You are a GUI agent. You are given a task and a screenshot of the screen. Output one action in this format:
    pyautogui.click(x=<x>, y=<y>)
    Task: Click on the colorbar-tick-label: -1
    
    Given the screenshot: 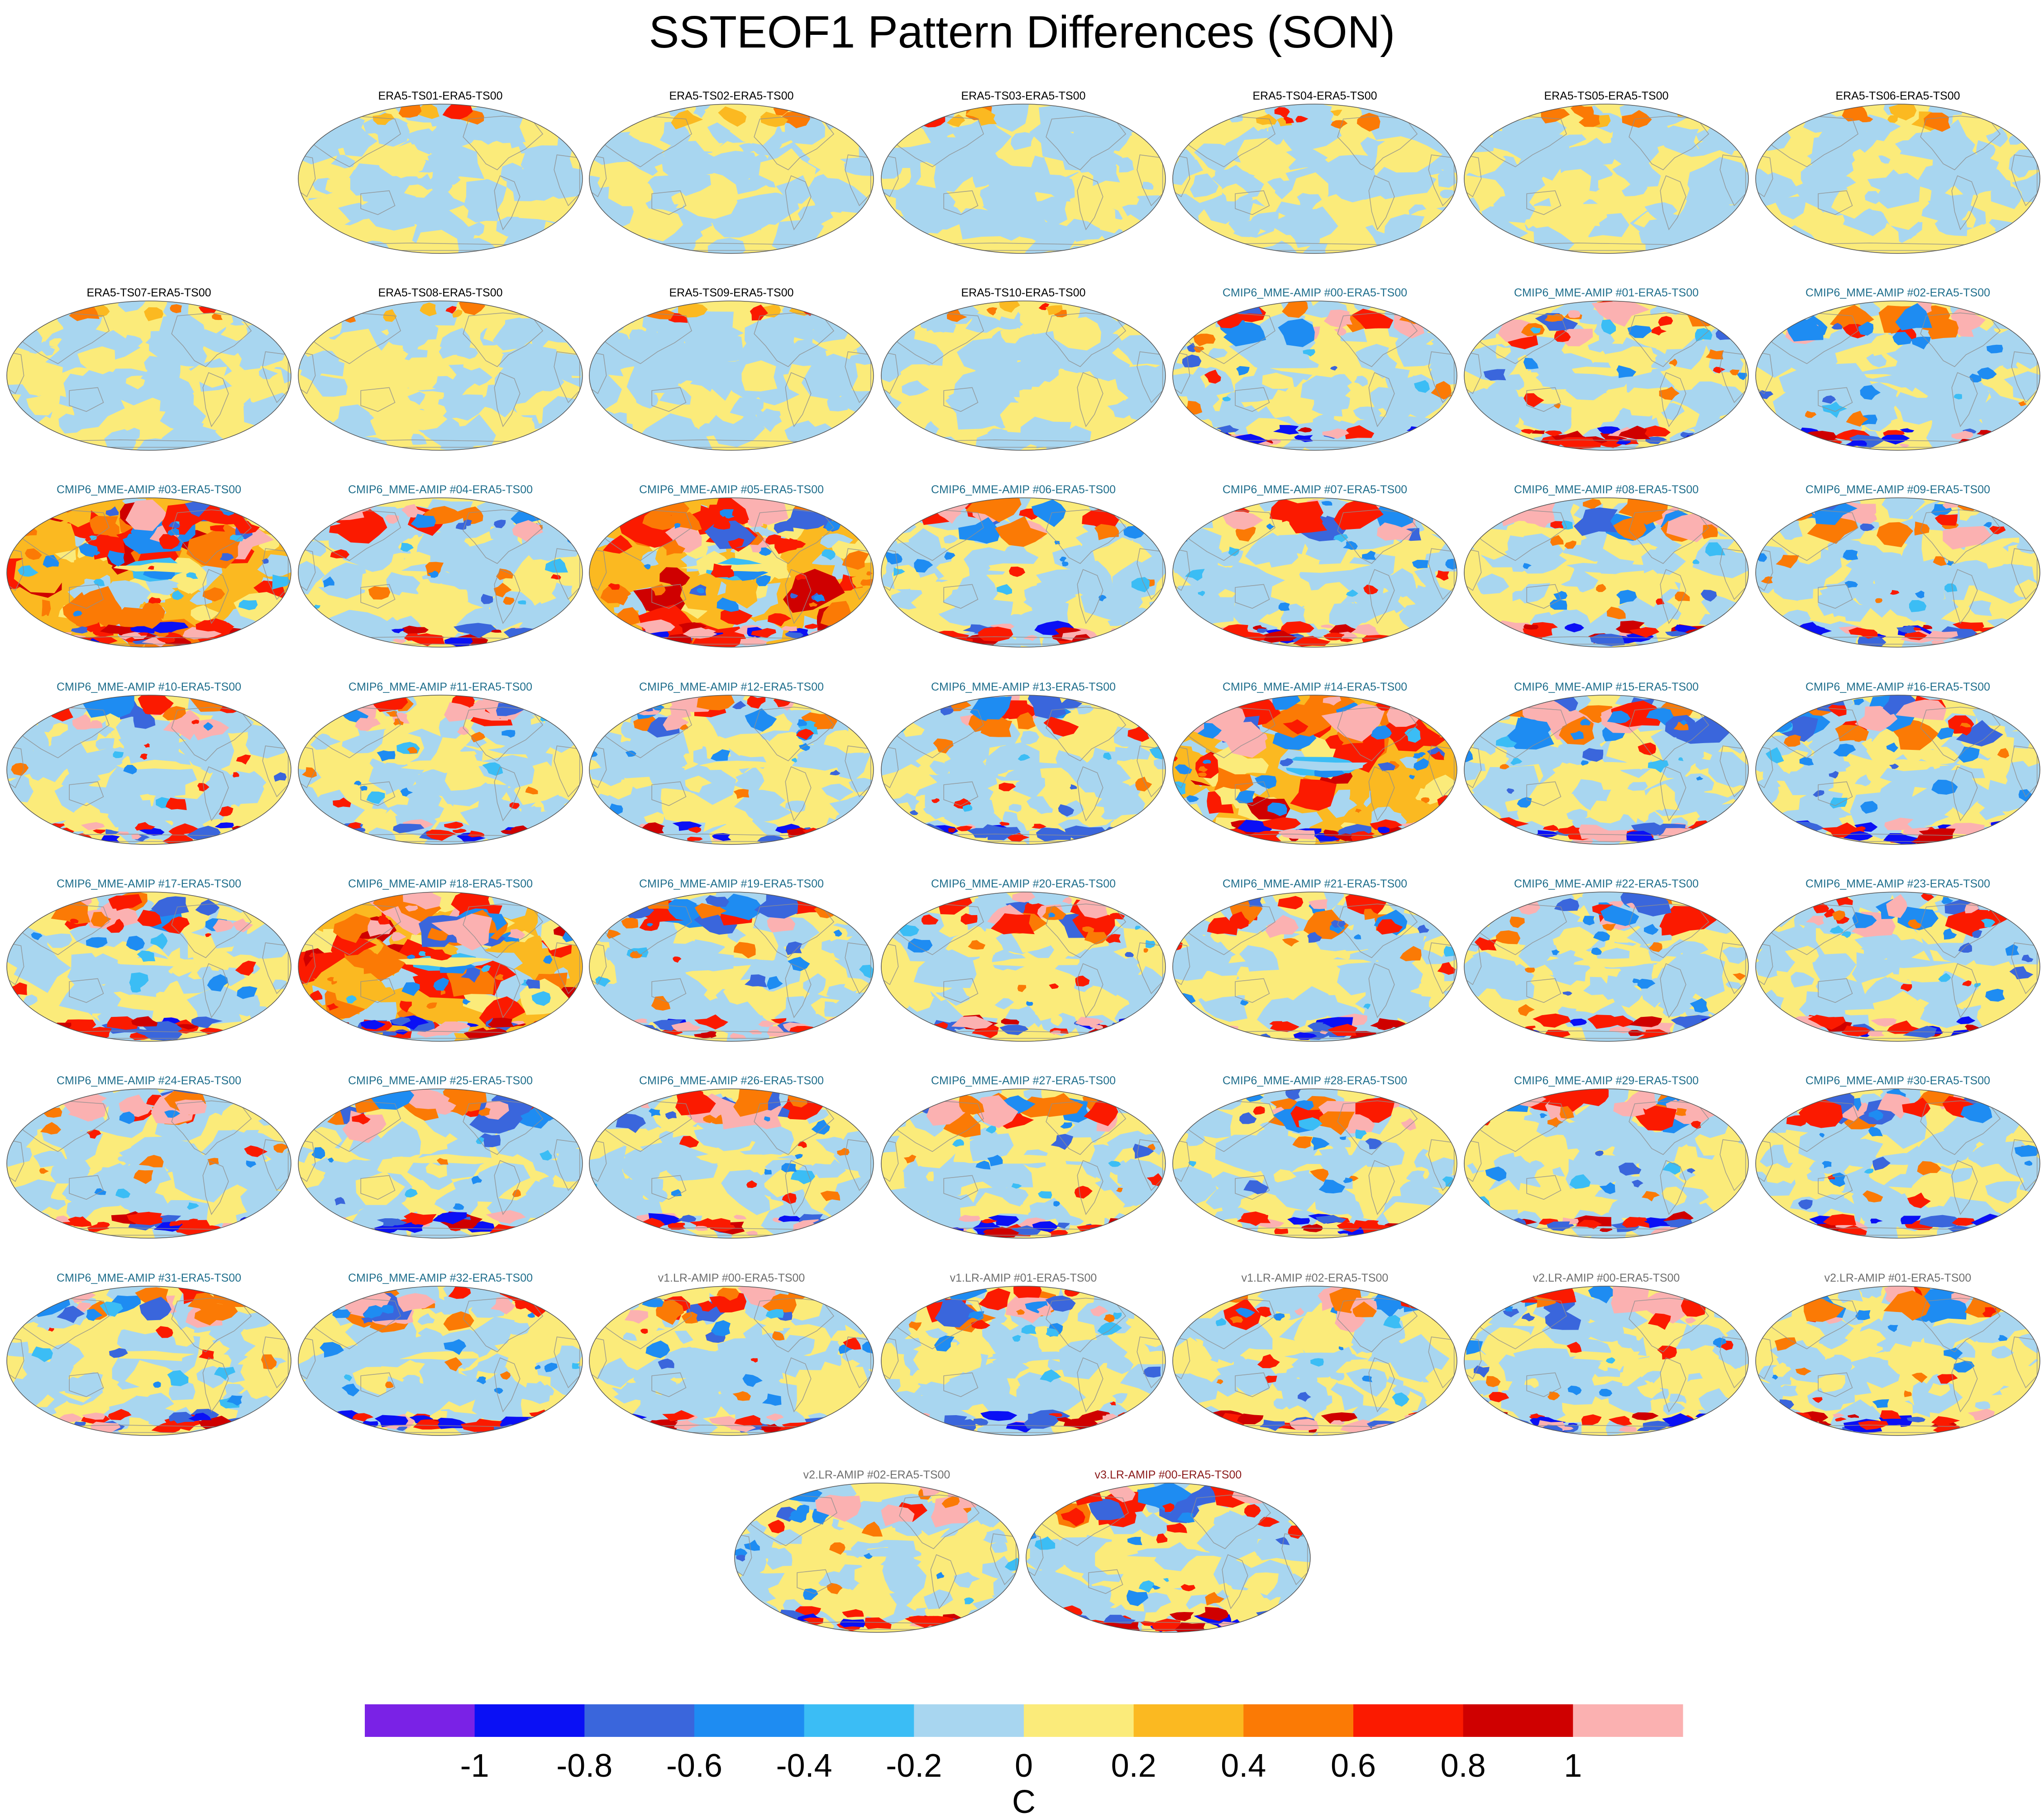 What is the action you would take?
    pyautogui.click(x=474, y=1766)
    